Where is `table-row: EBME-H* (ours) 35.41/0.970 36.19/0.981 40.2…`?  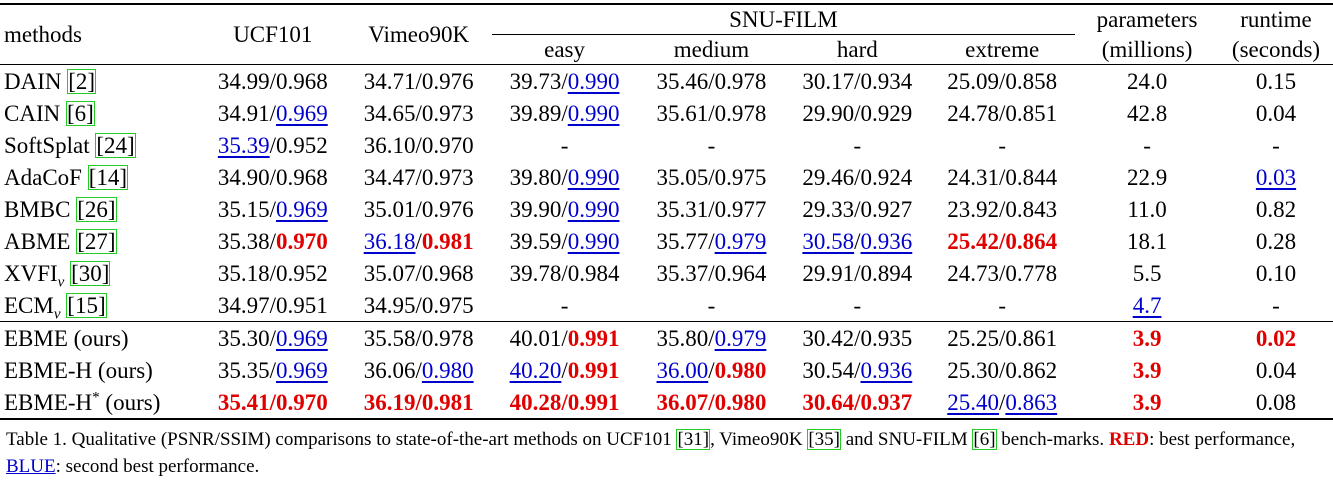
table-row: EBME-H* (ours) 35.41/0.970 36.19/0.981 40.2… is located at coordinates (666, 402).